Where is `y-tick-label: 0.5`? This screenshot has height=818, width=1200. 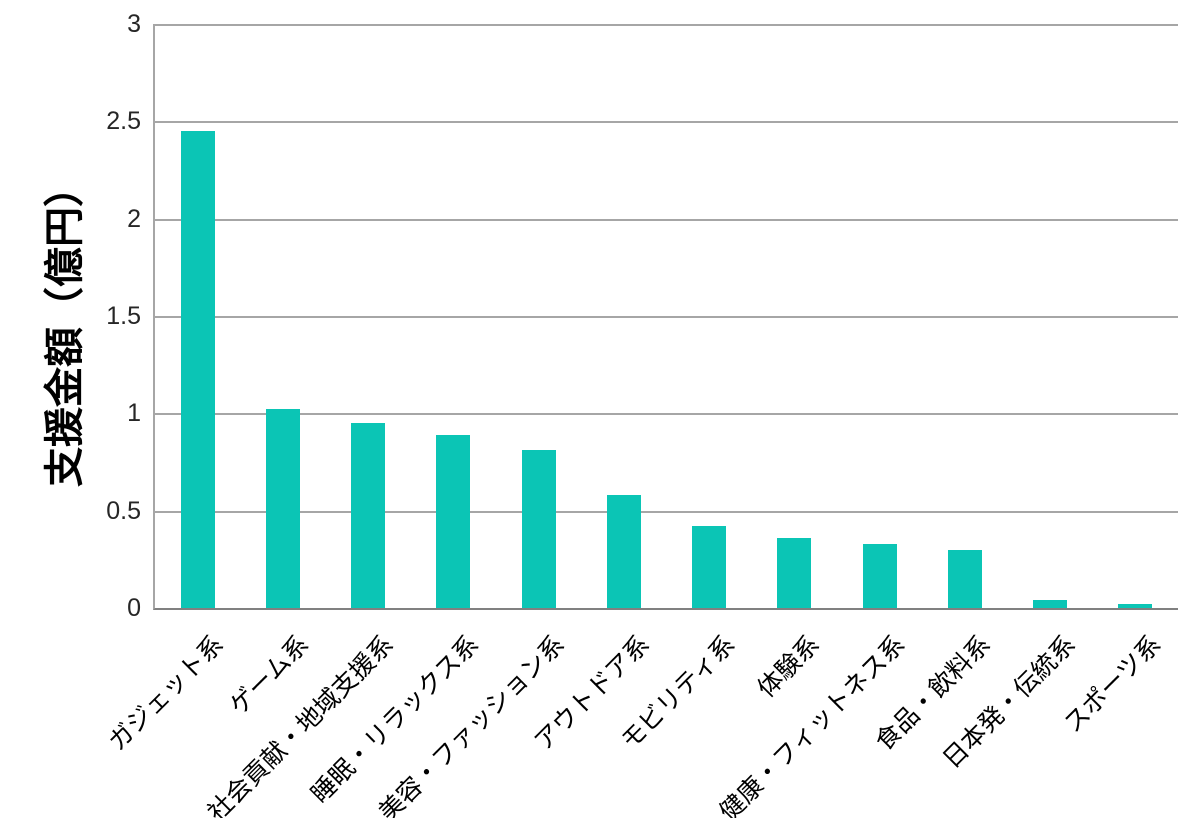 y-tick-label: 0.5 is located at coordinates (123, 510).